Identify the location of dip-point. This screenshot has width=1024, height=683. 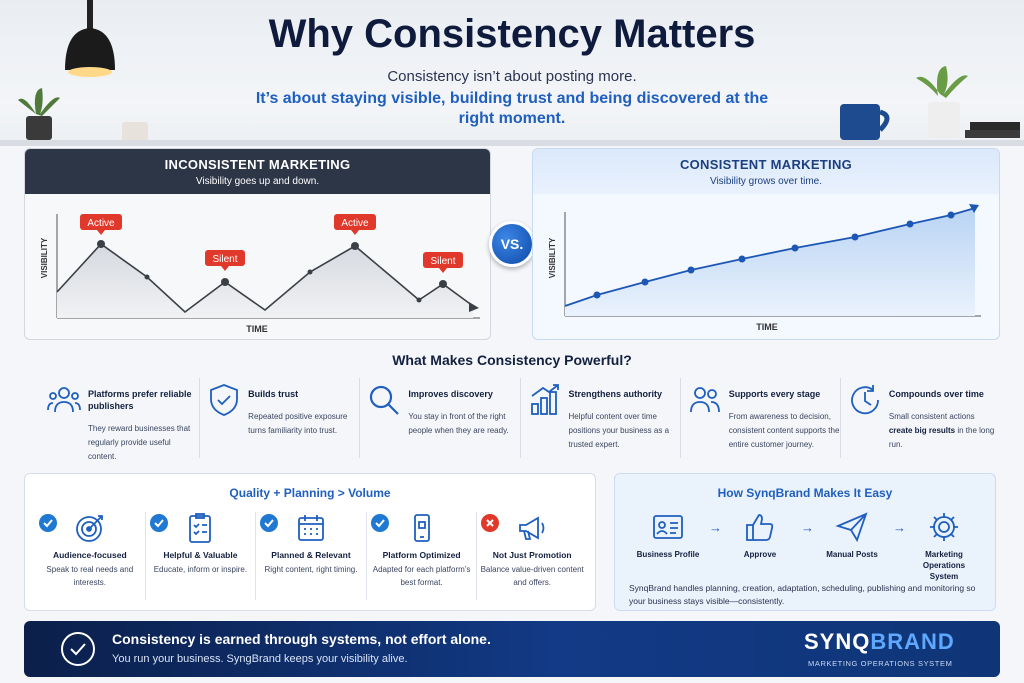
(225, 282).